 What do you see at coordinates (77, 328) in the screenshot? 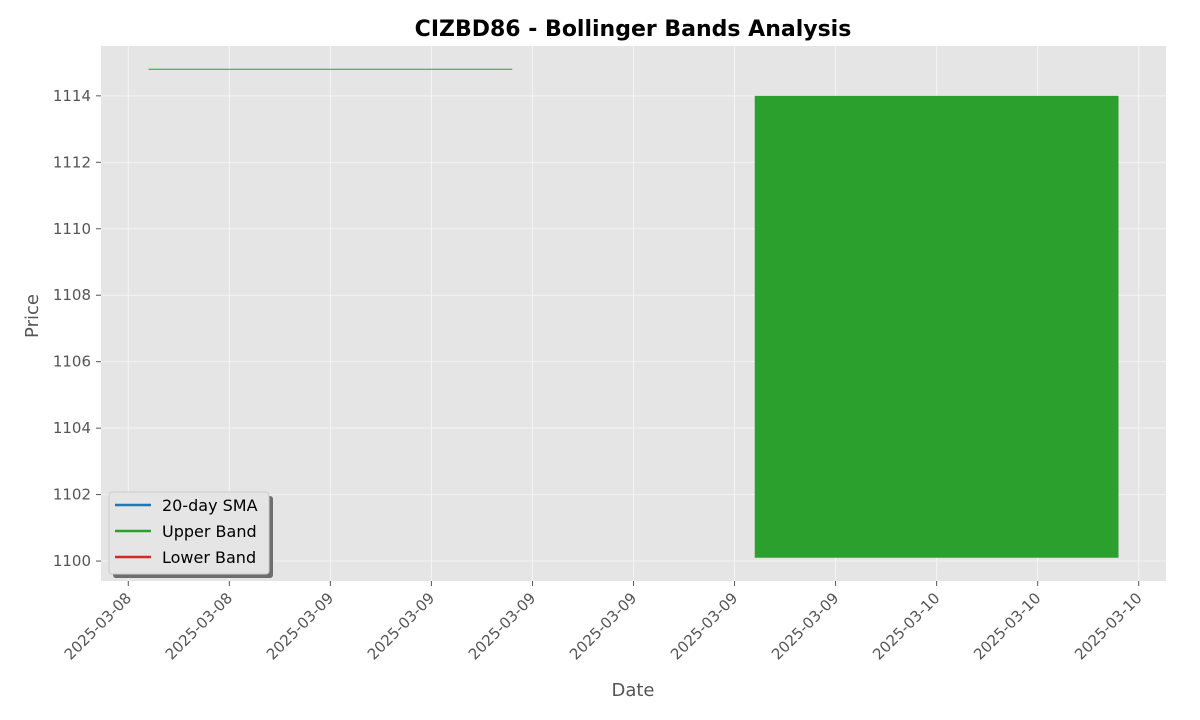
I see `y-axis: 1100 1102 1104 1106 1108 1110 1112 1114` at bounding box center [77, 328].